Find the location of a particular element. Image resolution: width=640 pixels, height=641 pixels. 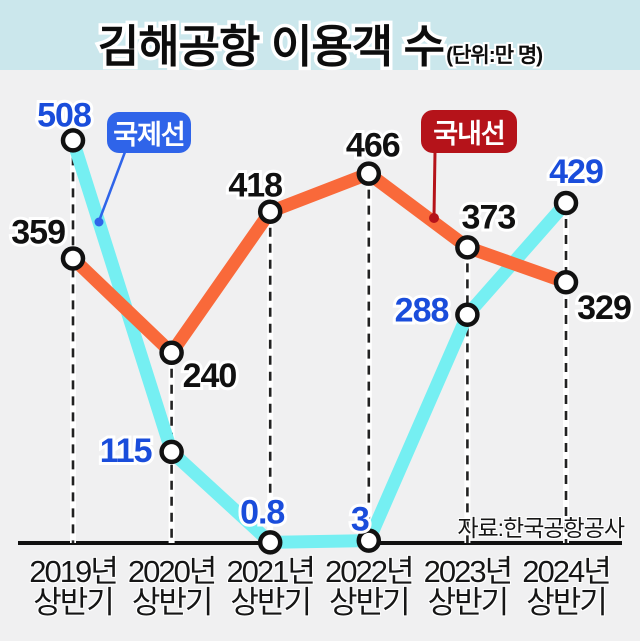

value-label: 3 is located at coordinates (360, 520).